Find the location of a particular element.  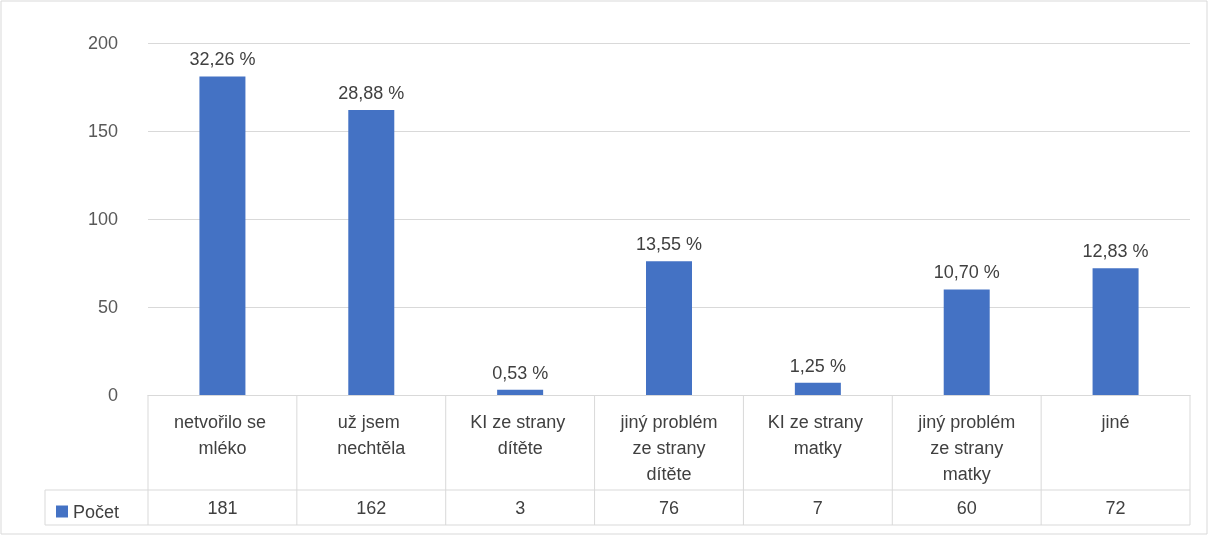

x-tick-label: netvořilo se mléko is located at coordinates (222, 435).